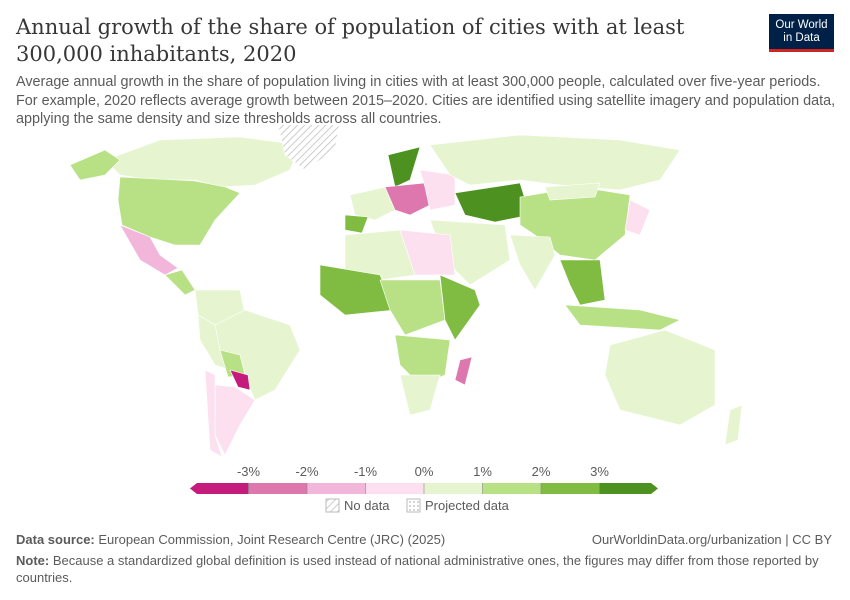 The image size is (850, 600). Describe the element at coordinates (149, 250) in the screenshot. I see `country-mexico` at that location.